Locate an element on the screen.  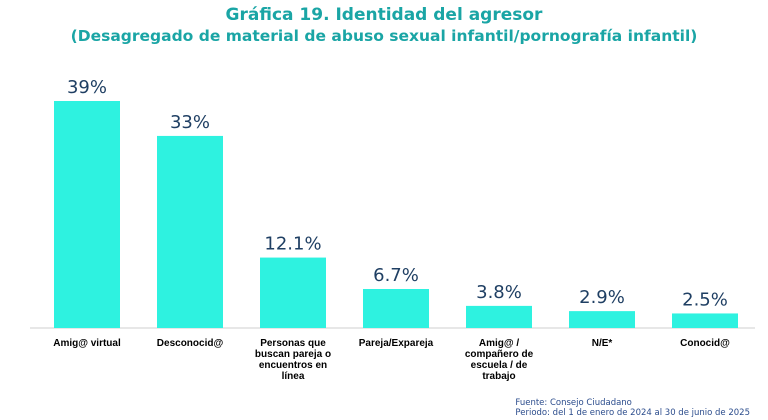
x-tick-label: Amig@ virtual is located at coordinates (87, 343).